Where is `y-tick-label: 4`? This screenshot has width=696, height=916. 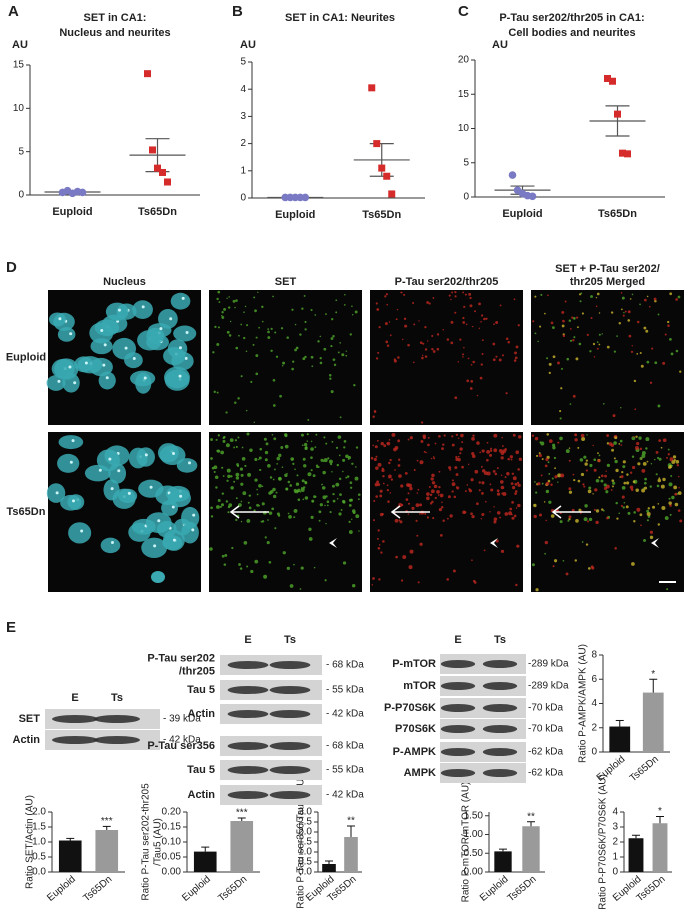 y-tick-label: 4 is located at coordinates (615, 812).